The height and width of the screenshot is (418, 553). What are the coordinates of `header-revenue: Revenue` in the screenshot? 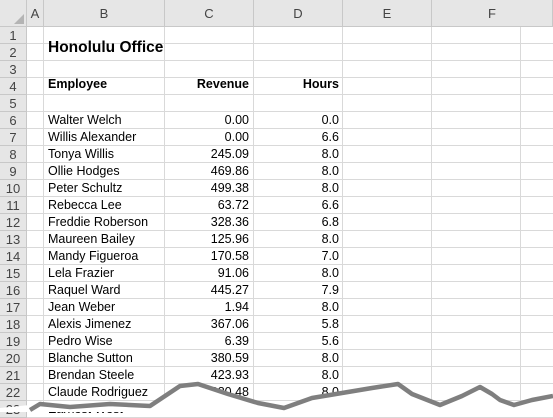 It's located at (222, 84).